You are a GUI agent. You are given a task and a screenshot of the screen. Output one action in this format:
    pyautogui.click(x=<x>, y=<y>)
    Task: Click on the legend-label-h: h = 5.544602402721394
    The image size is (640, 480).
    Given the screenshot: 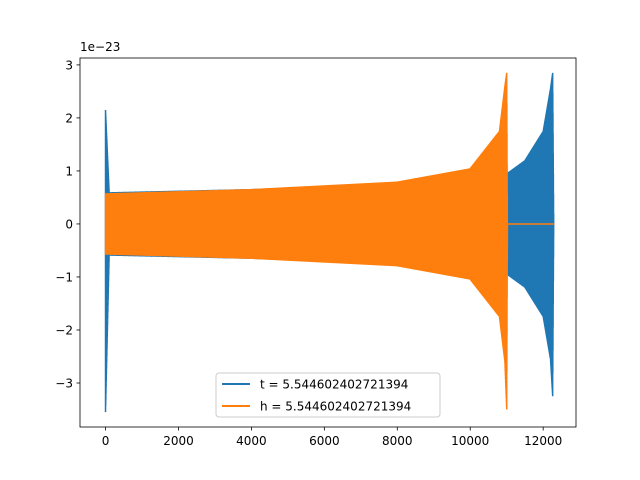 What is the action you would take?
    pyautogui.click(x=335, y=407)
    